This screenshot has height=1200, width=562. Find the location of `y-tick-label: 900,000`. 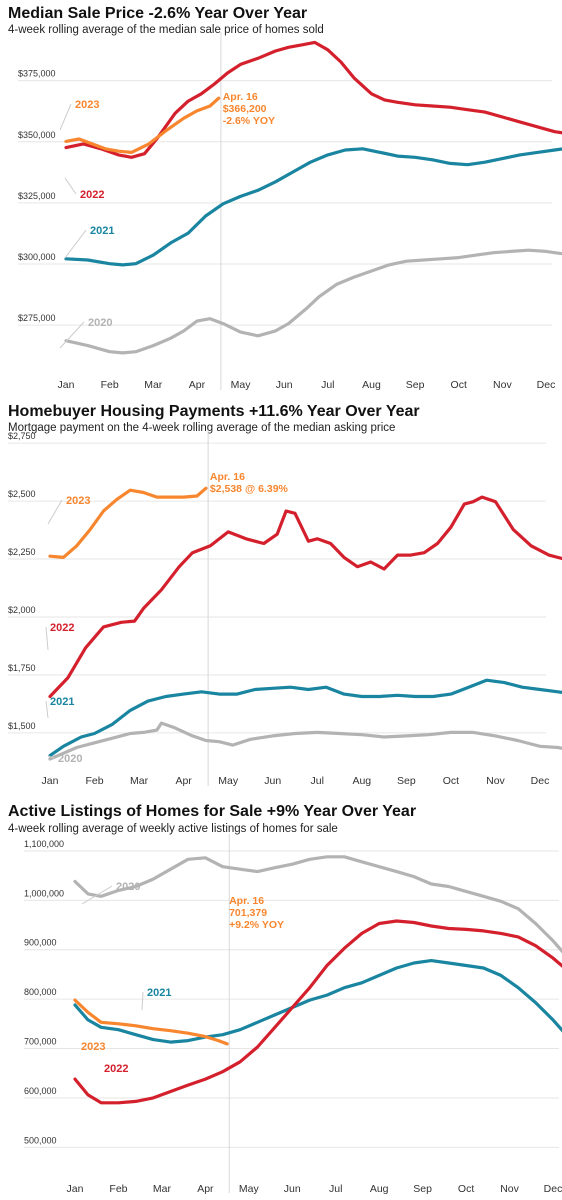

y-tick-label: 900,000 is located at coordinates (40, 943).